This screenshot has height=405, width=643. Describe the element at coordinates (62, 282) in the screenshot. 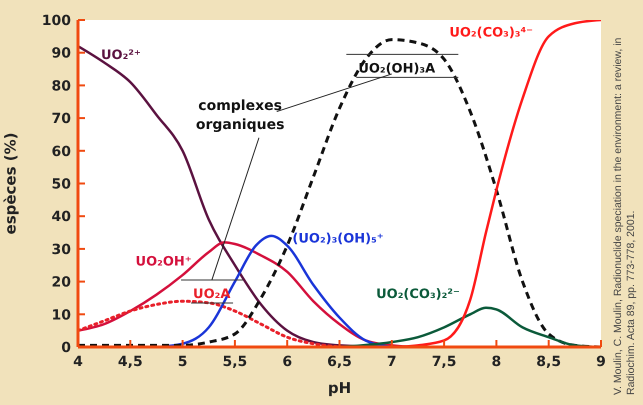

I see `y-tick-label: 20` at that location.